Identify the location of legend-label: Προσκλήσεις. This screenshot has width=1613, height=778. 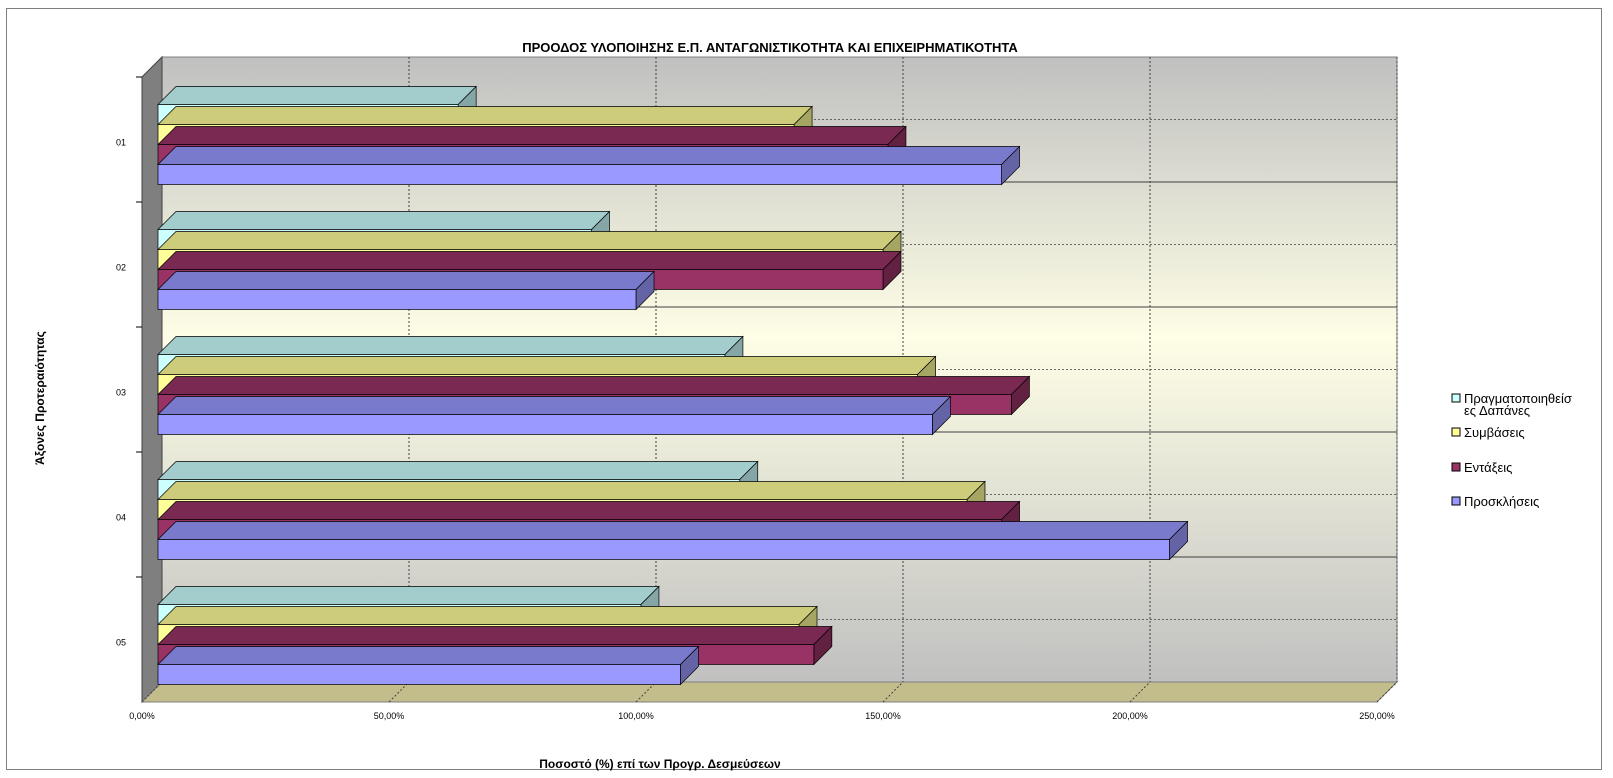
(1501, 501).